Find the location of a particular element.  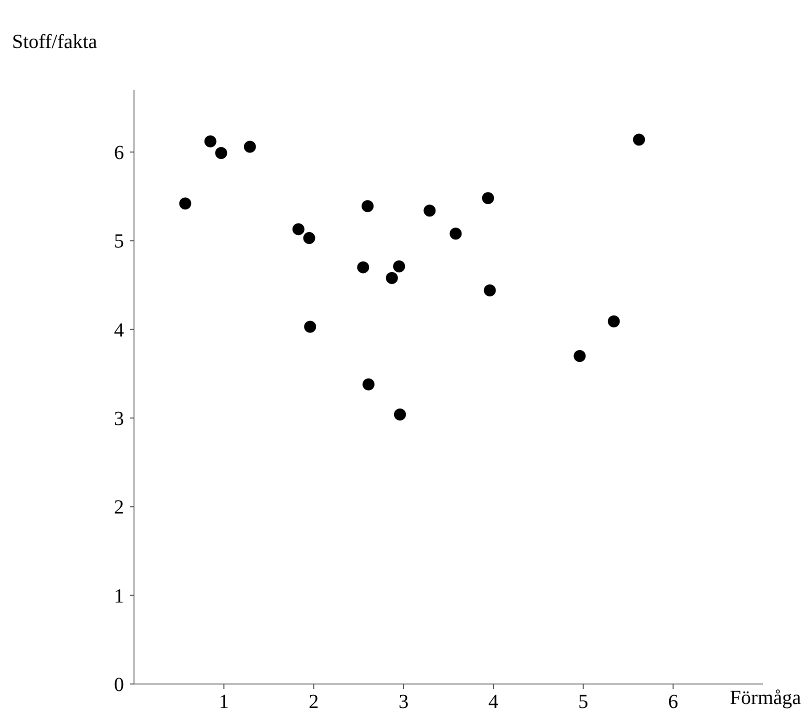

y-tick-label: 0 is located at coordinates (119, 685).